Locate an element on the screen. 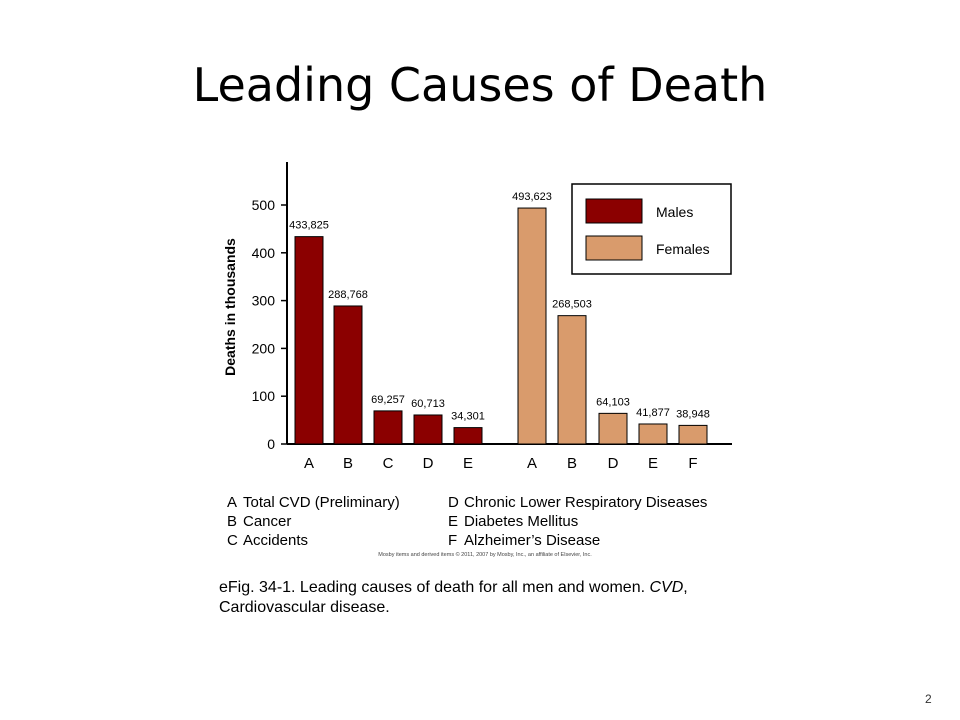 The image size is (960, 720). y-tick-label: 100 is located at coordinates (264, 396).